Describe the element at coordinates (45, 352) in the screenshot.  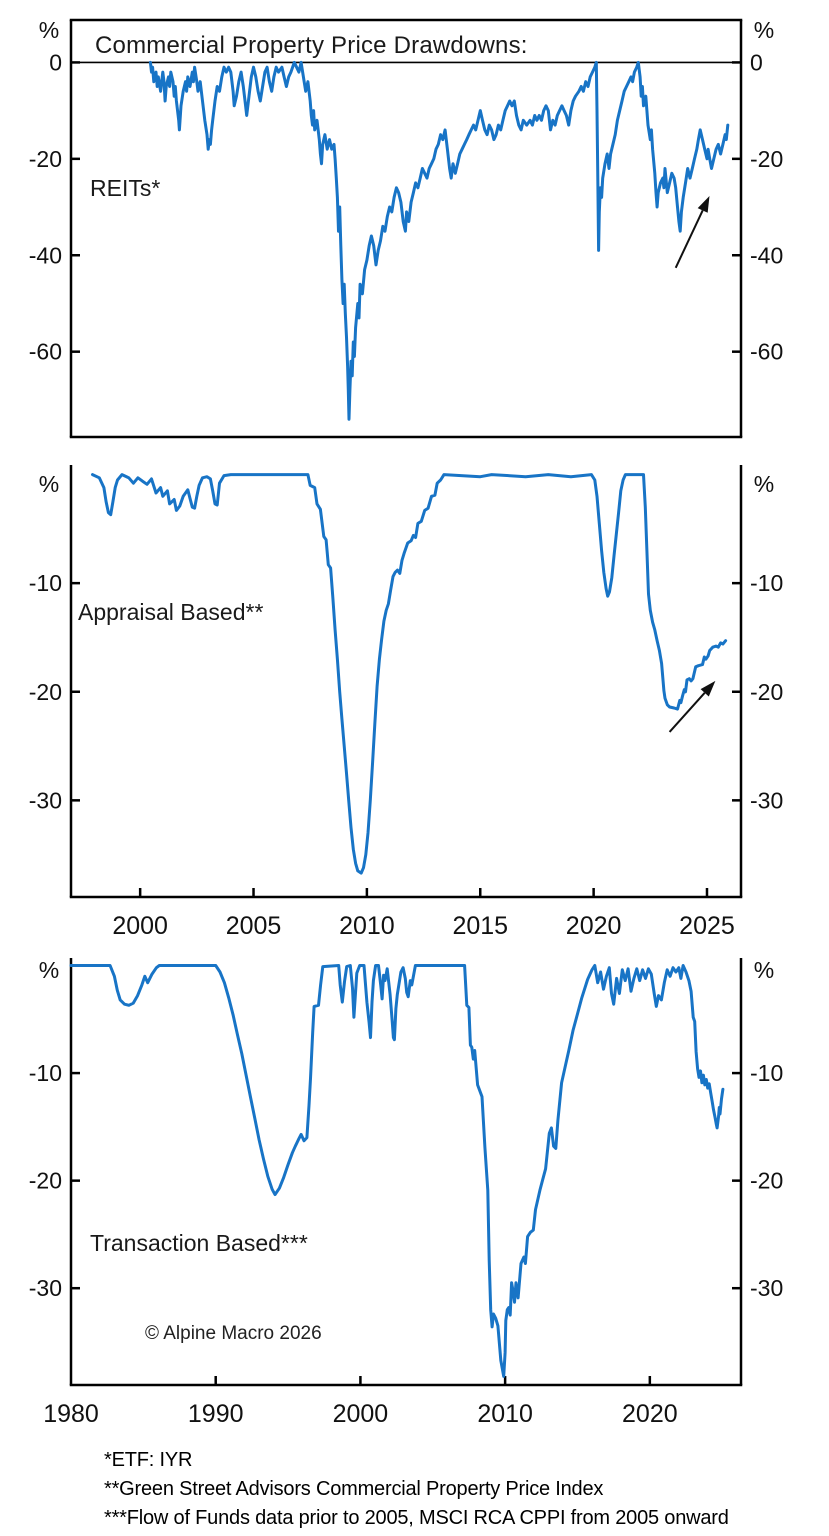
I see `y-tick-label-left: -60` at that location.